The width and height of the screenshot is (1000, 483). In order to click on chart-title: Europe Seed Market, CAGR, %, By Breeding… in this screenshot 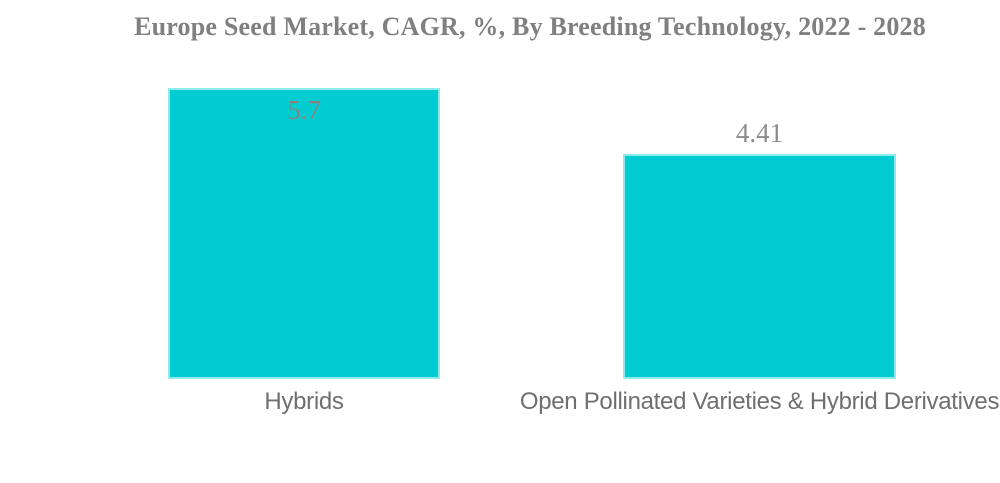, I will do `click(530, 26)`.